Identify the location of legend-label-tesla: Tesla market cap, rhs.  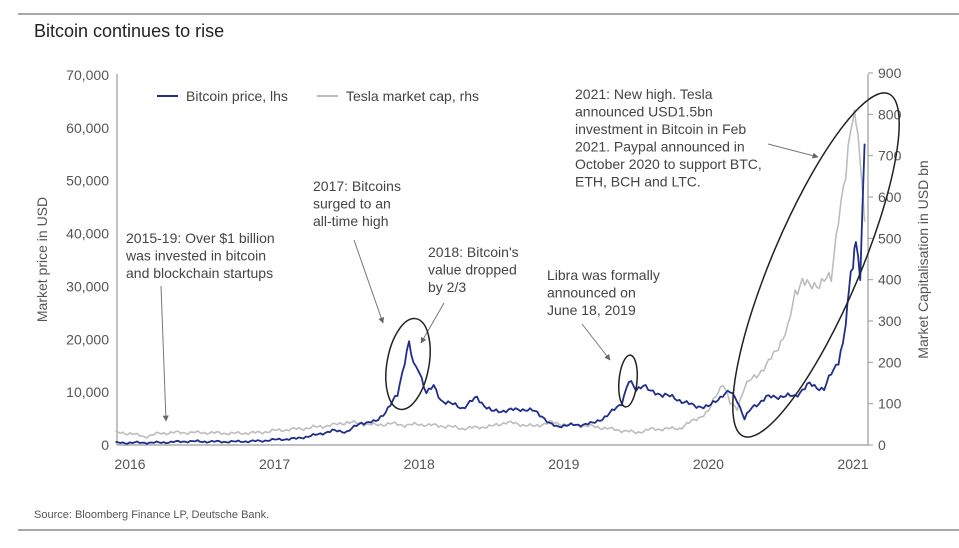
(412, 96).